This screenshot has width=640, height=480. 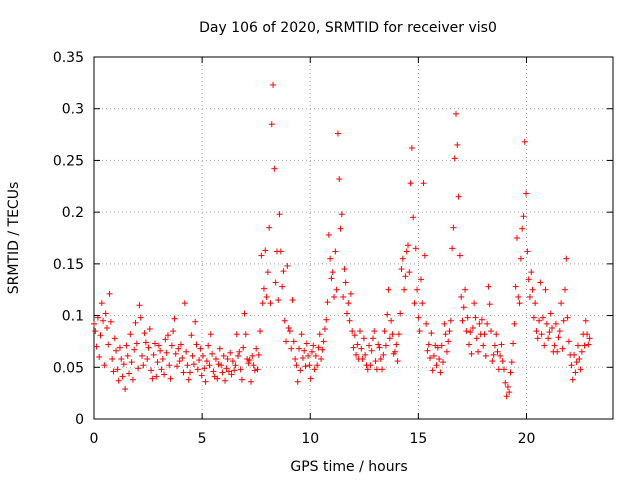 I want to click on x-tick-label: 20, so click(x=527, y=439).